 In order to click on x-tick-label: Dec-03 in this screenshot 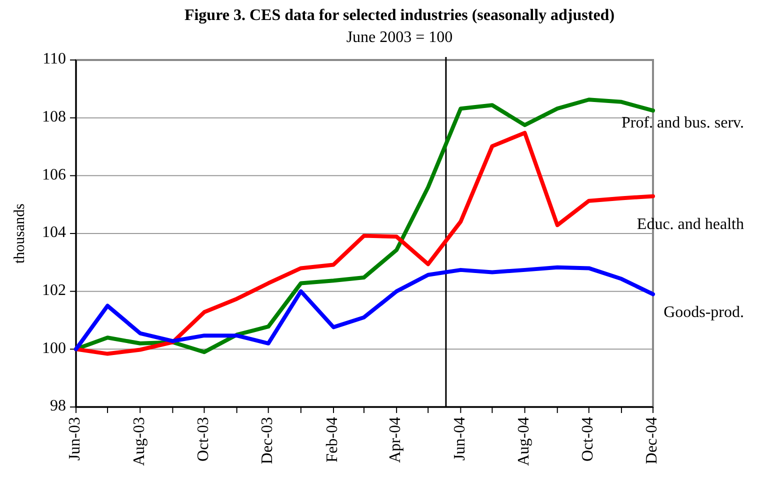, I will do `click(267, 440)`.